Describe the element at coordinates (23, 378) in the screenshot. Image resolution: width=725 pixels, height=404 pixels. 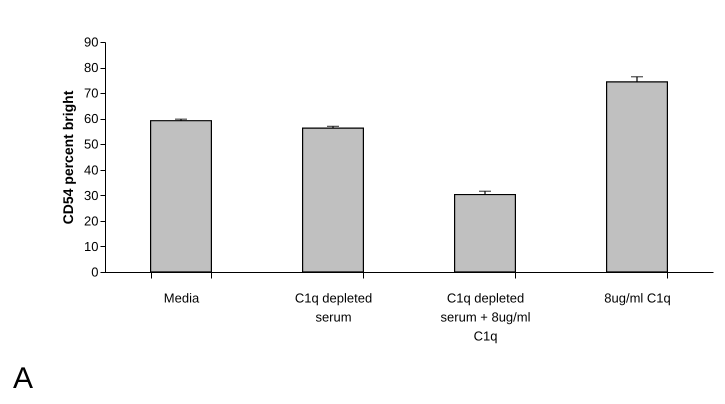
I see `text: A` at that location.